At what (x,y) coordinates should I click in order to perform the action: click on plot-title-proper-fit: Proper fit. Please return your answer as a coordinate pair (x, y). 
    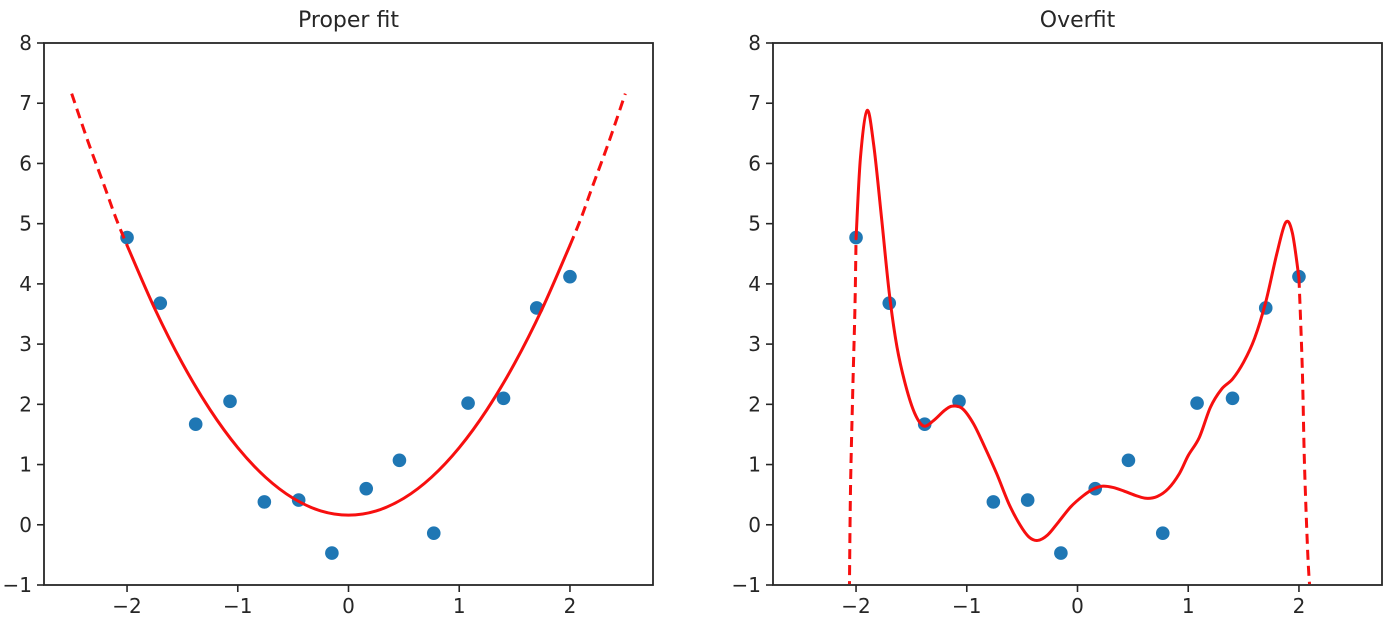
    Looking at the image, I should click on (348, 20).